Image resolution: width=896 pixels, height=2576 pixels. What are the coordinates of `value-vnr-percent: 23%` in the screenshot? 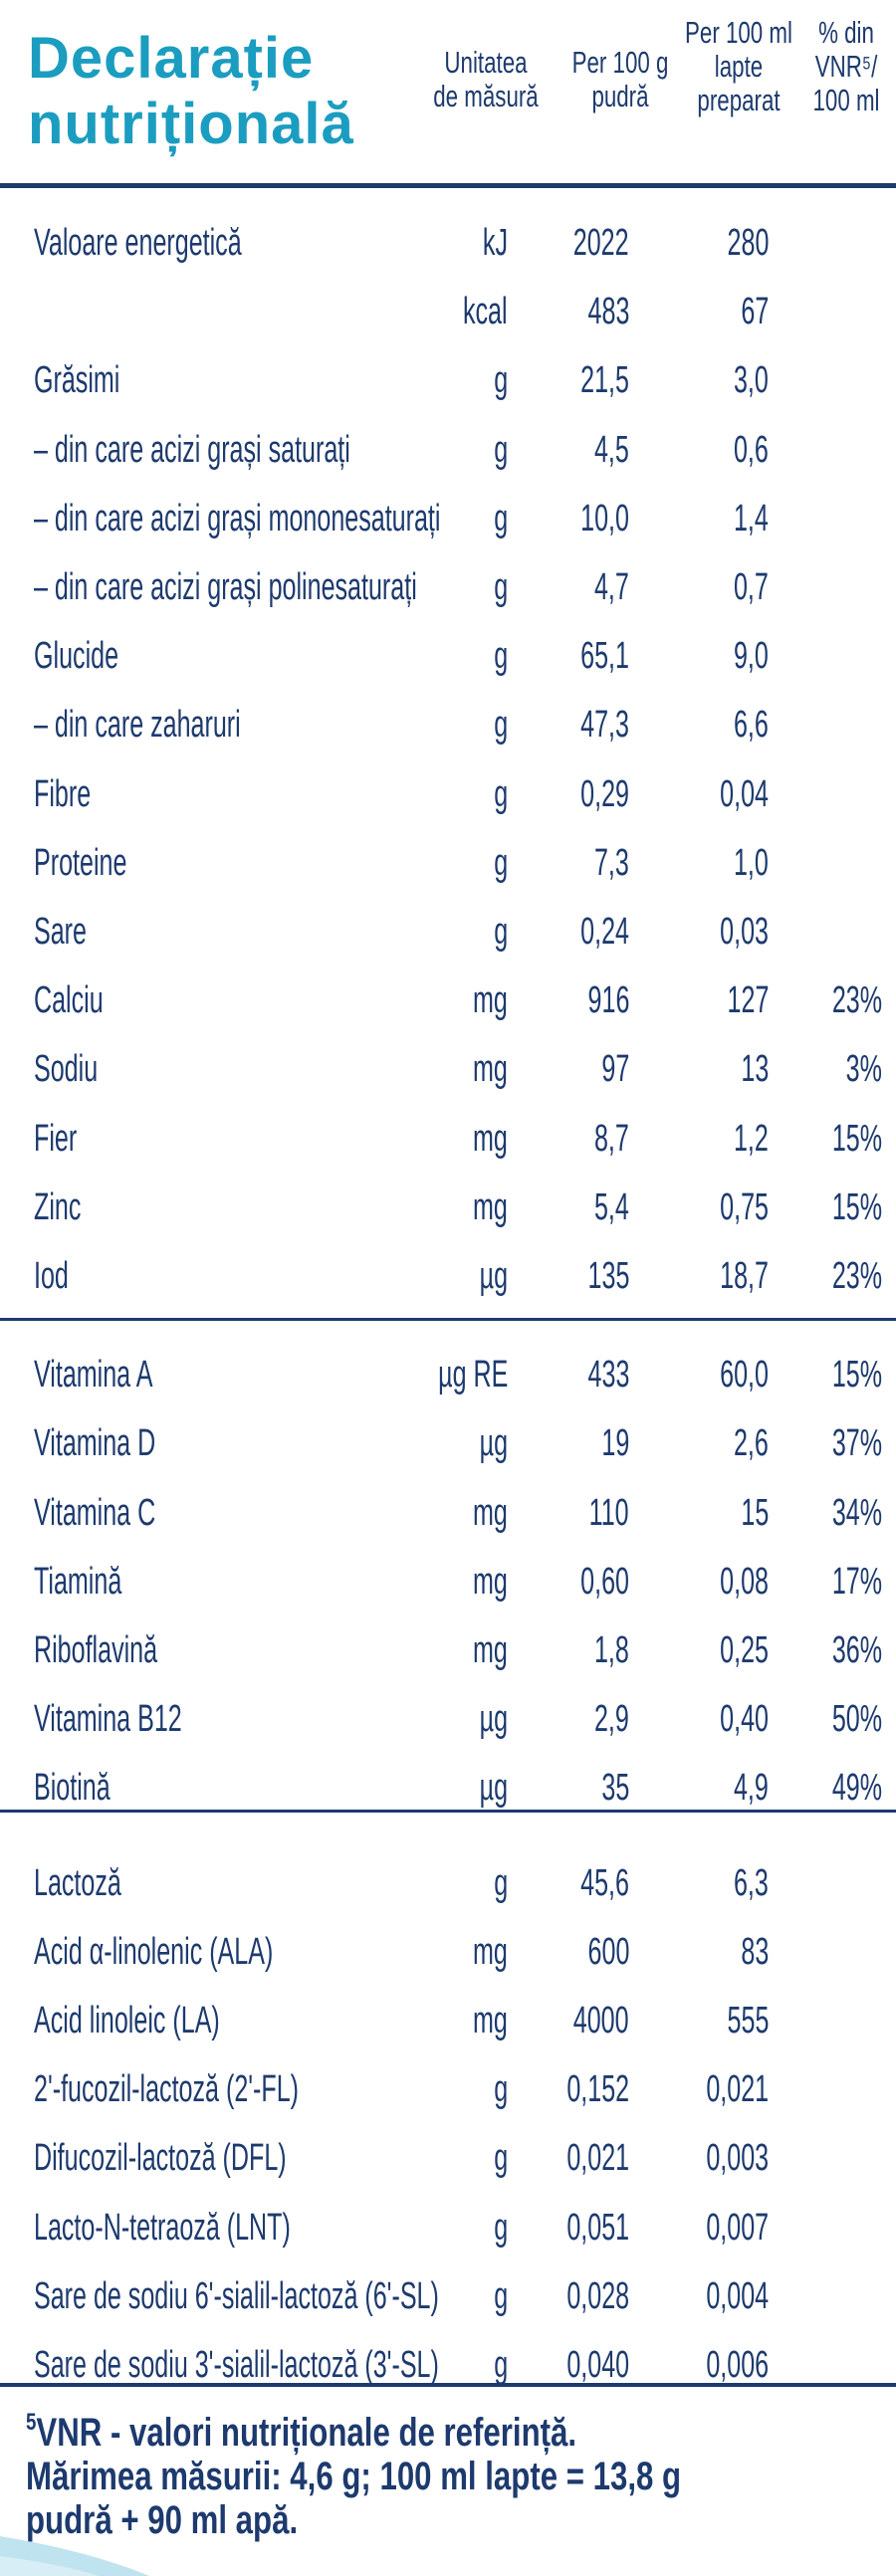 It's located at (856, 1276).